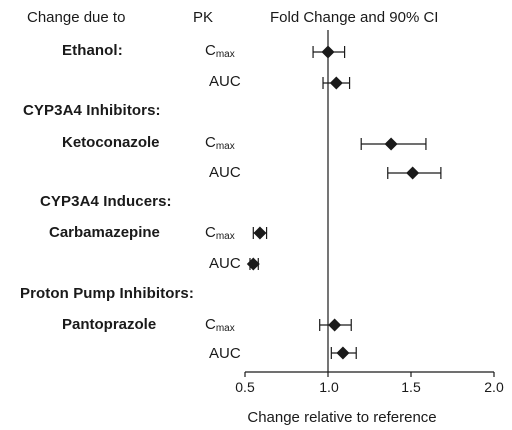  What do you see at coordinates (203, 17) in the screenshot?
I see `header-pk: PK` at bounding box center [203, 17].